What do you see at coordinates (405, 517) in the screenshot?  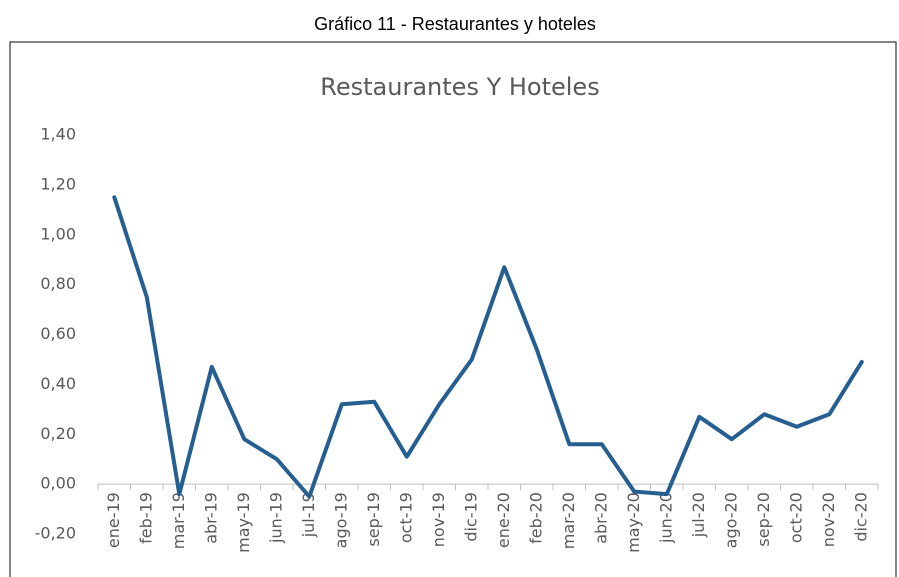 I see `x-tick-label: oct-19` at bounding box center [405, 517].